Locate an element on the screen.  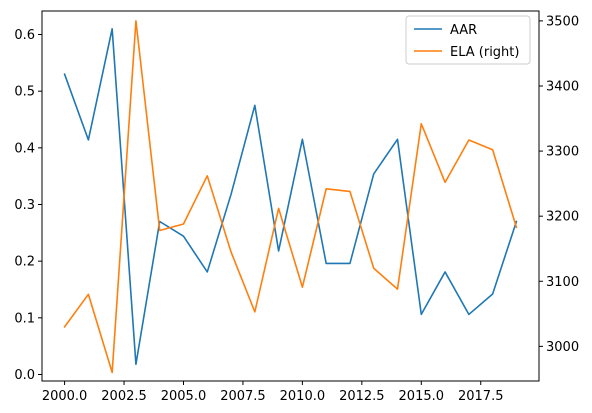
x-tick-label: 2000.0 is located at coordinates (65, 396).